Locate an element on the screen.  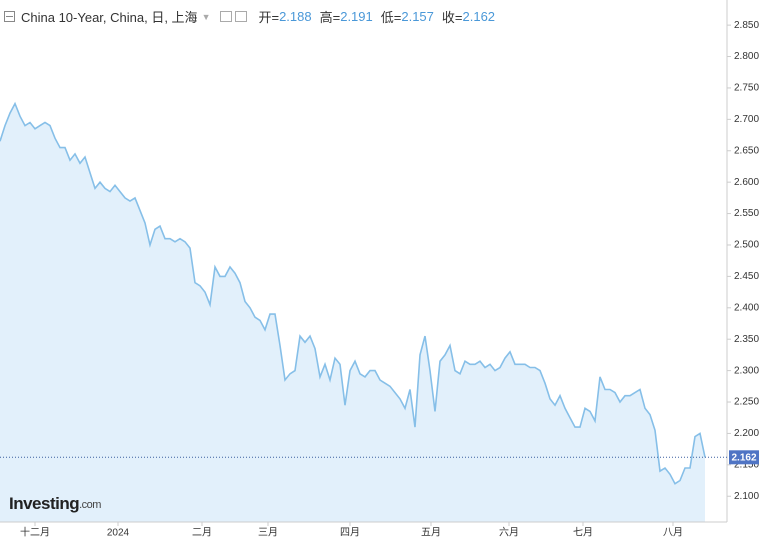
ohlc-label: 开= is located at coordinates (269, 17).